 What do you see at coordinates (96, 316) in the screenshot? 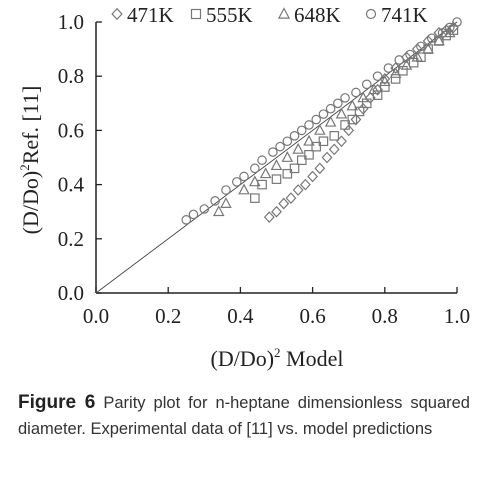
I see `x-tick-label: 0.0` at bounding box center [96, 316].